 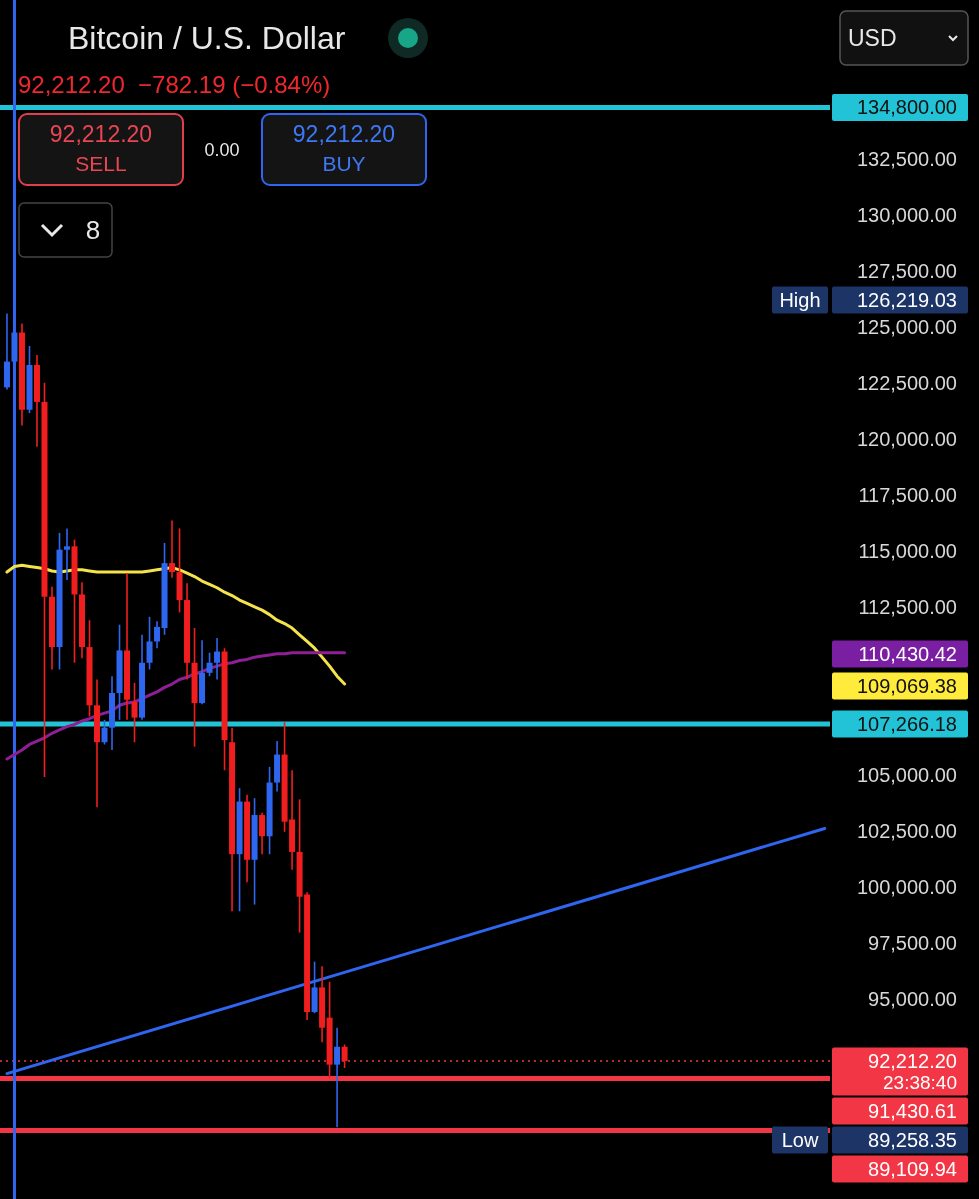 What do you see at coordinates (222, 150) in the screenshot?
I see `annotation: 0.00` at bounding box center [222, 150].